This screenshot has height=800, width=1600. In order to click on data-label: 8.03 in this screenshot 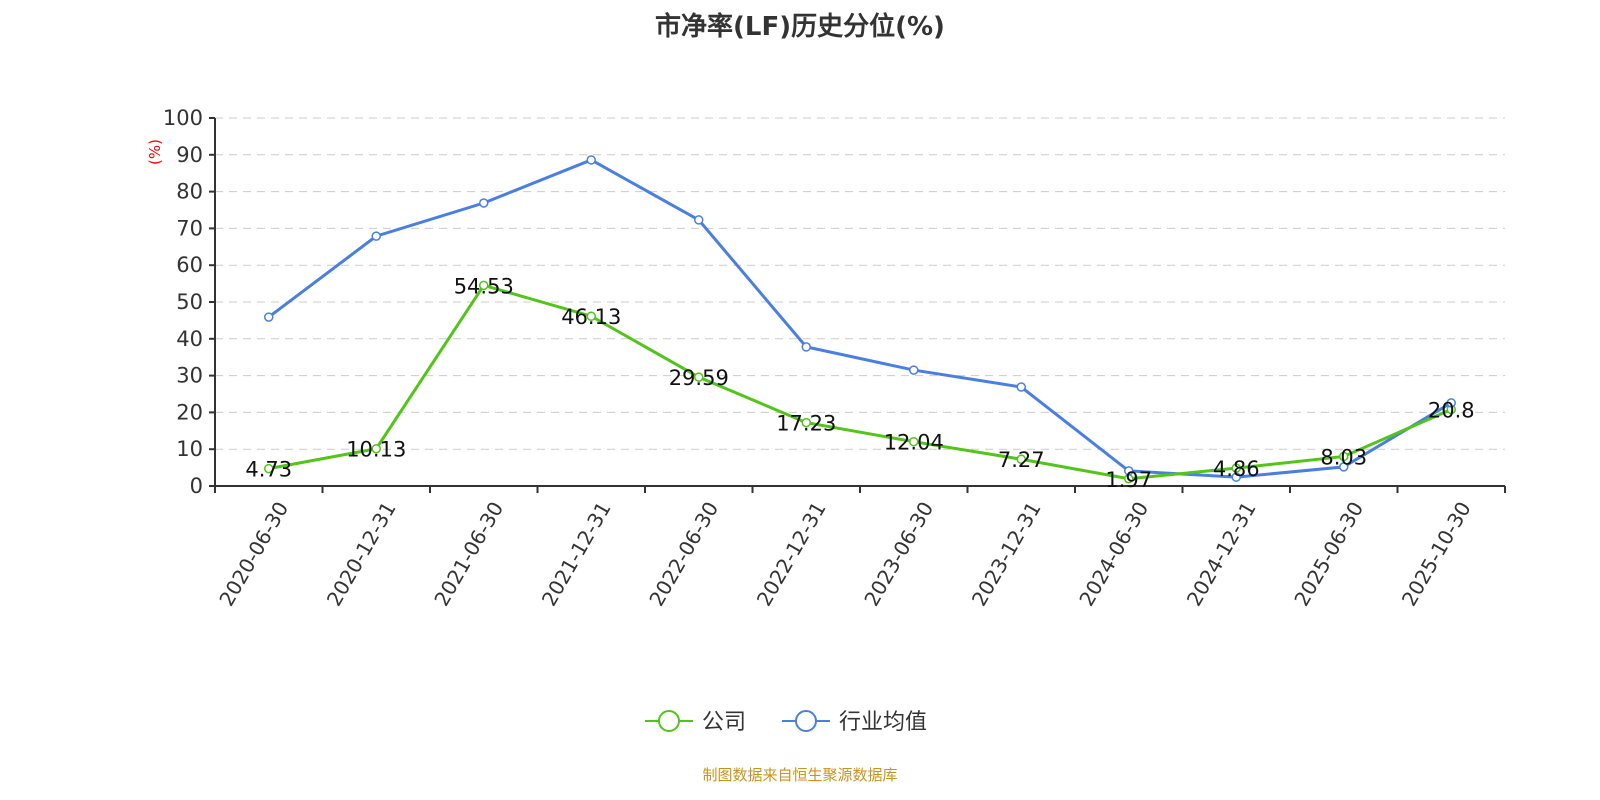, I will do `click(1343, 457)`.